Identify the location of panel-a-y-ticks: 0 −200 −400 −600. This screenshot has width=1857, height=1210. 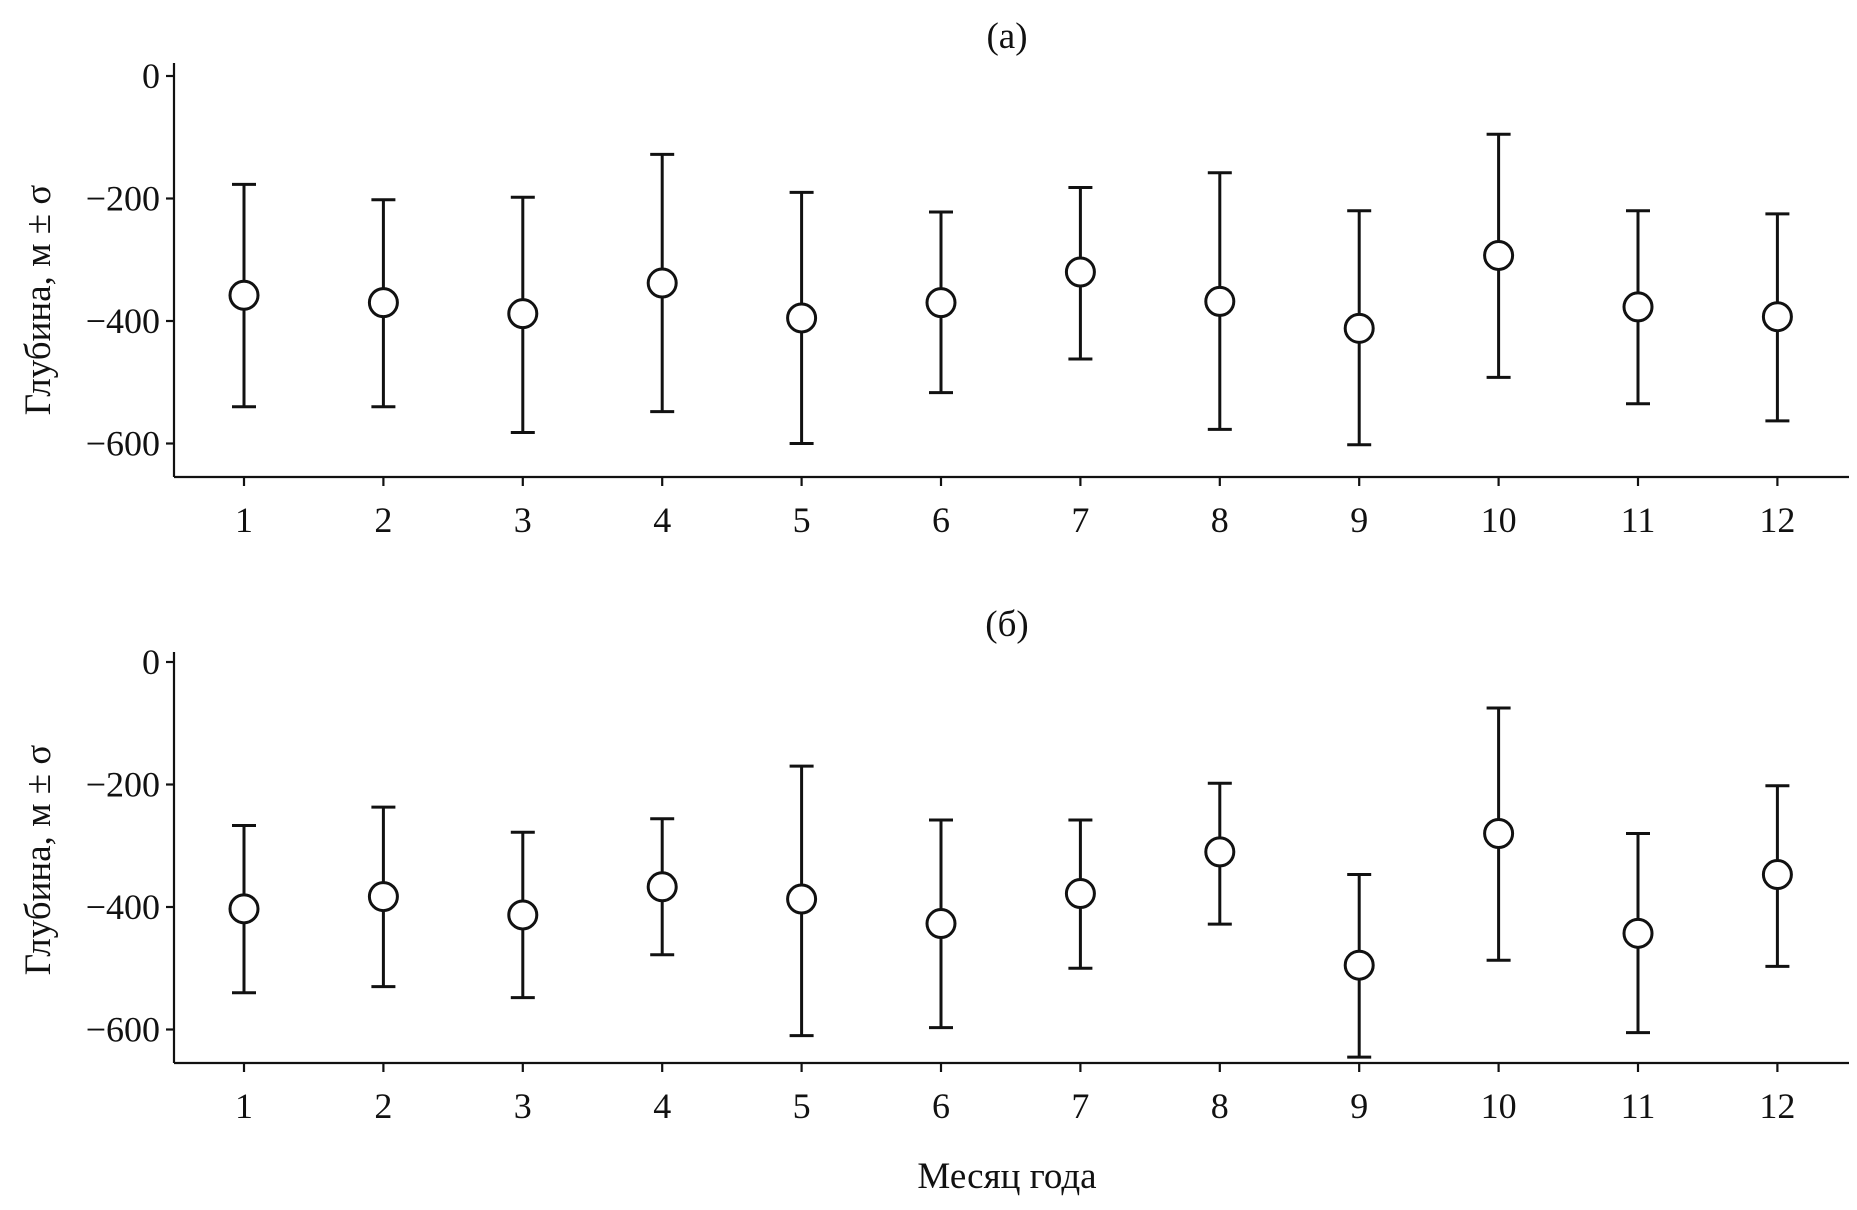
(130, 260).